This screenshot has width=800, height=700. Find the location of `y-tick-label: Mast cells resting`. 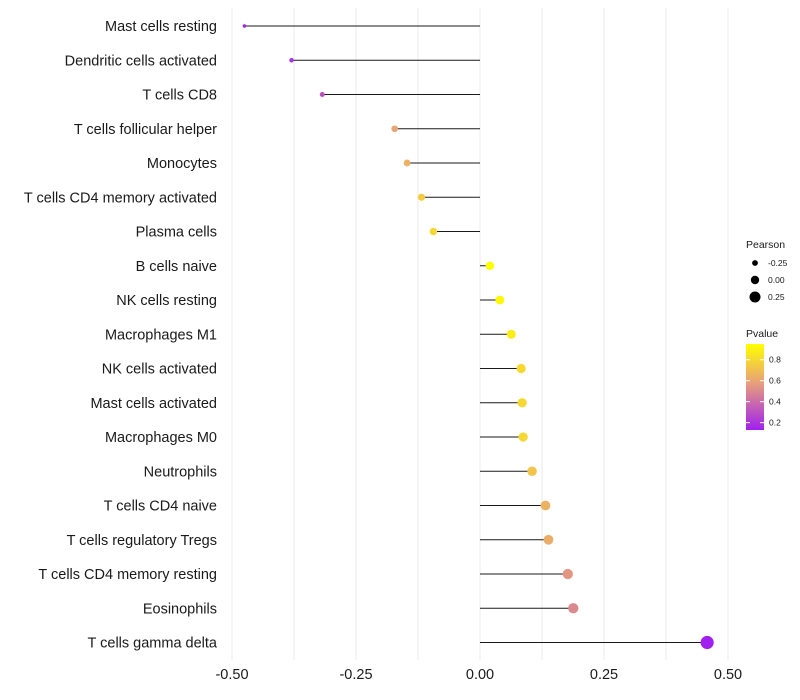

y-tick-label: Mast cells resting is located at coordinates (161, 27).